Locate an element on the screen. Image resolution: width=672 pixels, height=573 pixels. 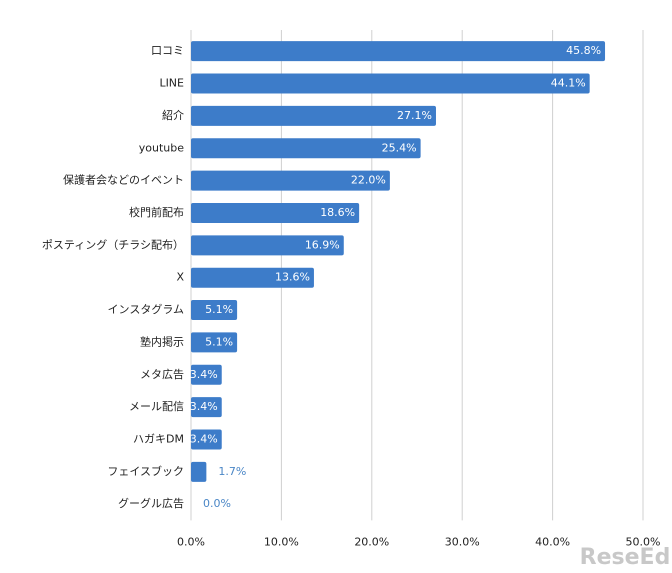
x-tick-label: 10.0% is located at coordinates (281, 541).